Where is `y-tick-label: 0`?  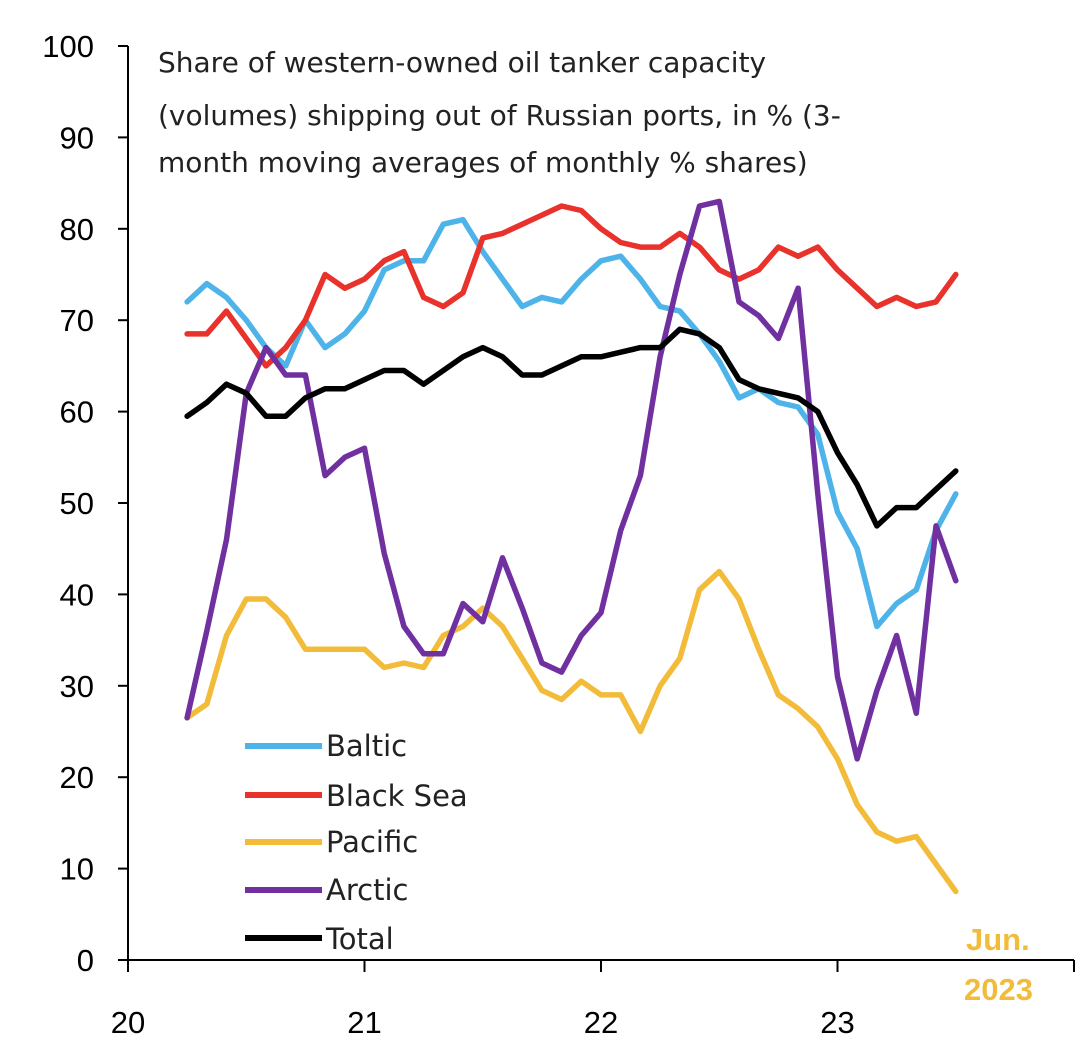 y-tick-label: 0 is located at coordinates (85, 960).